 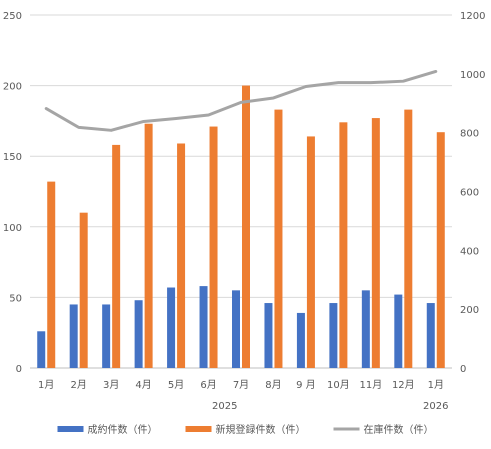 What do you see at coordinates (306, 385) in the screenshot?
I see `x-axis-tick-label: 9 月` at bounding box center [306, 385].